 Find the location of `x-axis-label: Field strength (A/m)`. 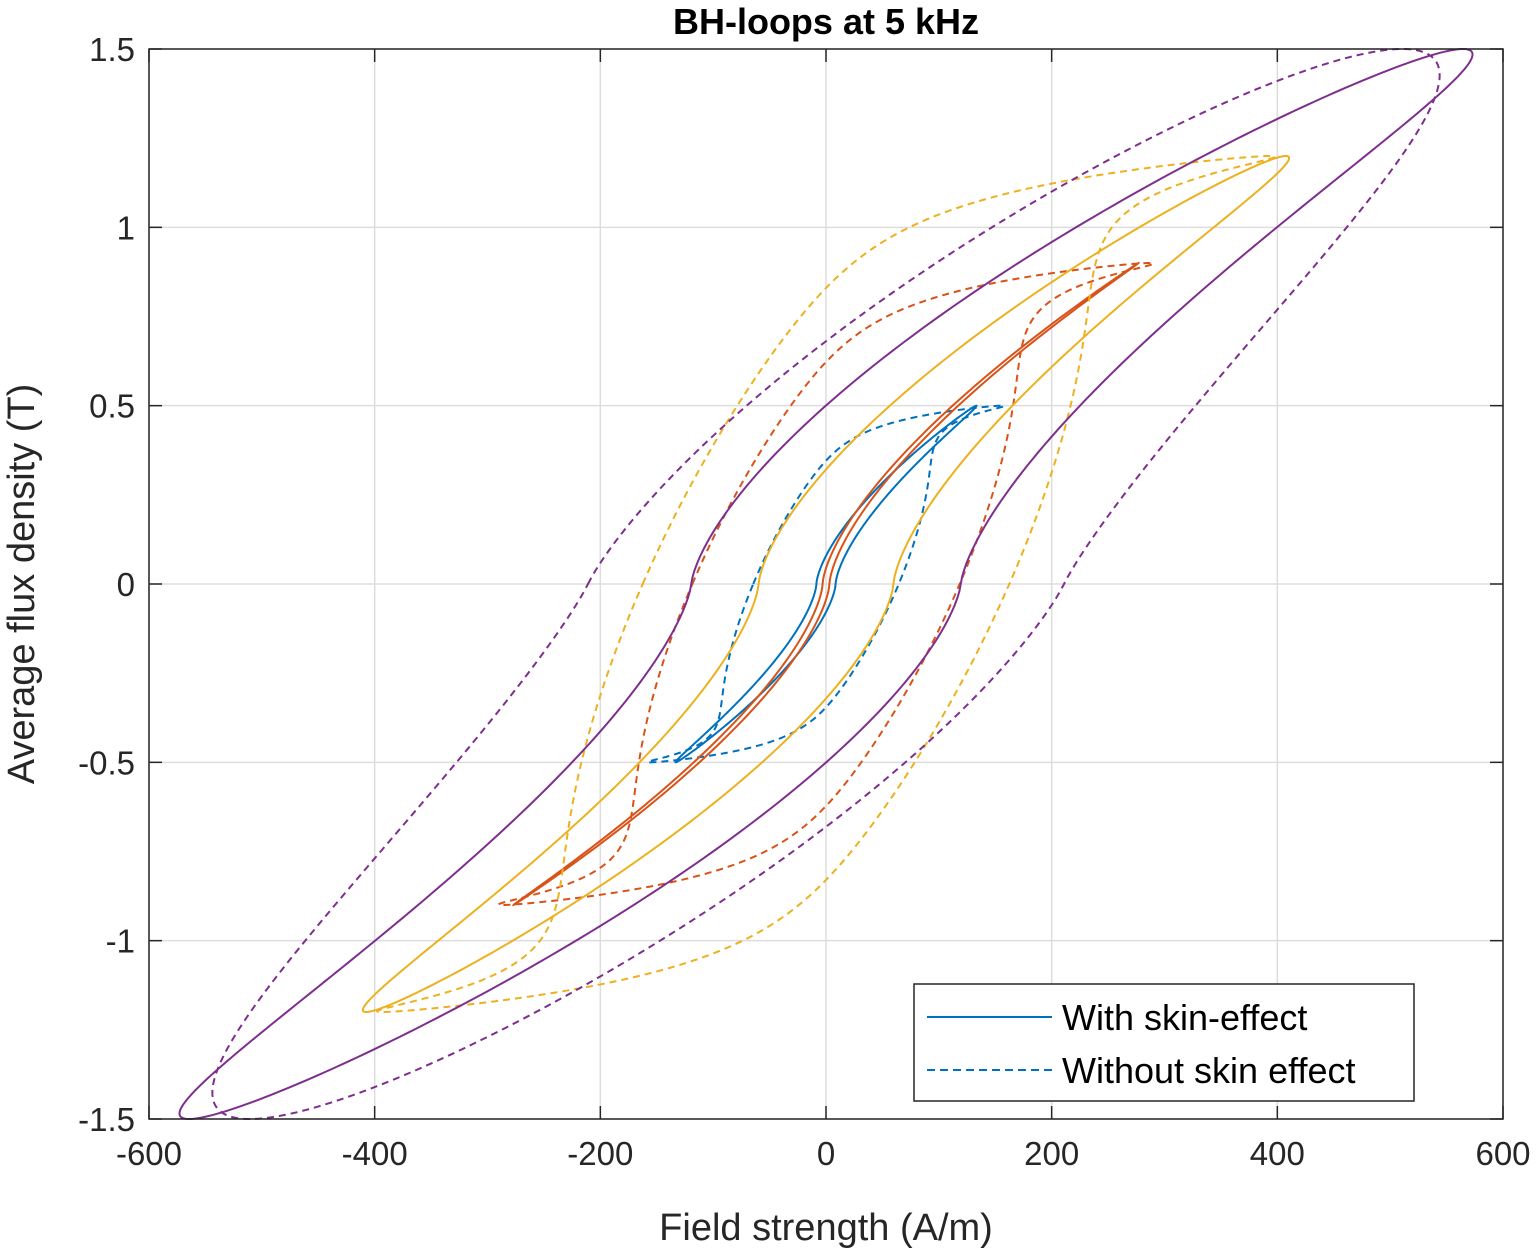

x-axis-label: Field strength (A/m) is located at coordinates (826, 1228).